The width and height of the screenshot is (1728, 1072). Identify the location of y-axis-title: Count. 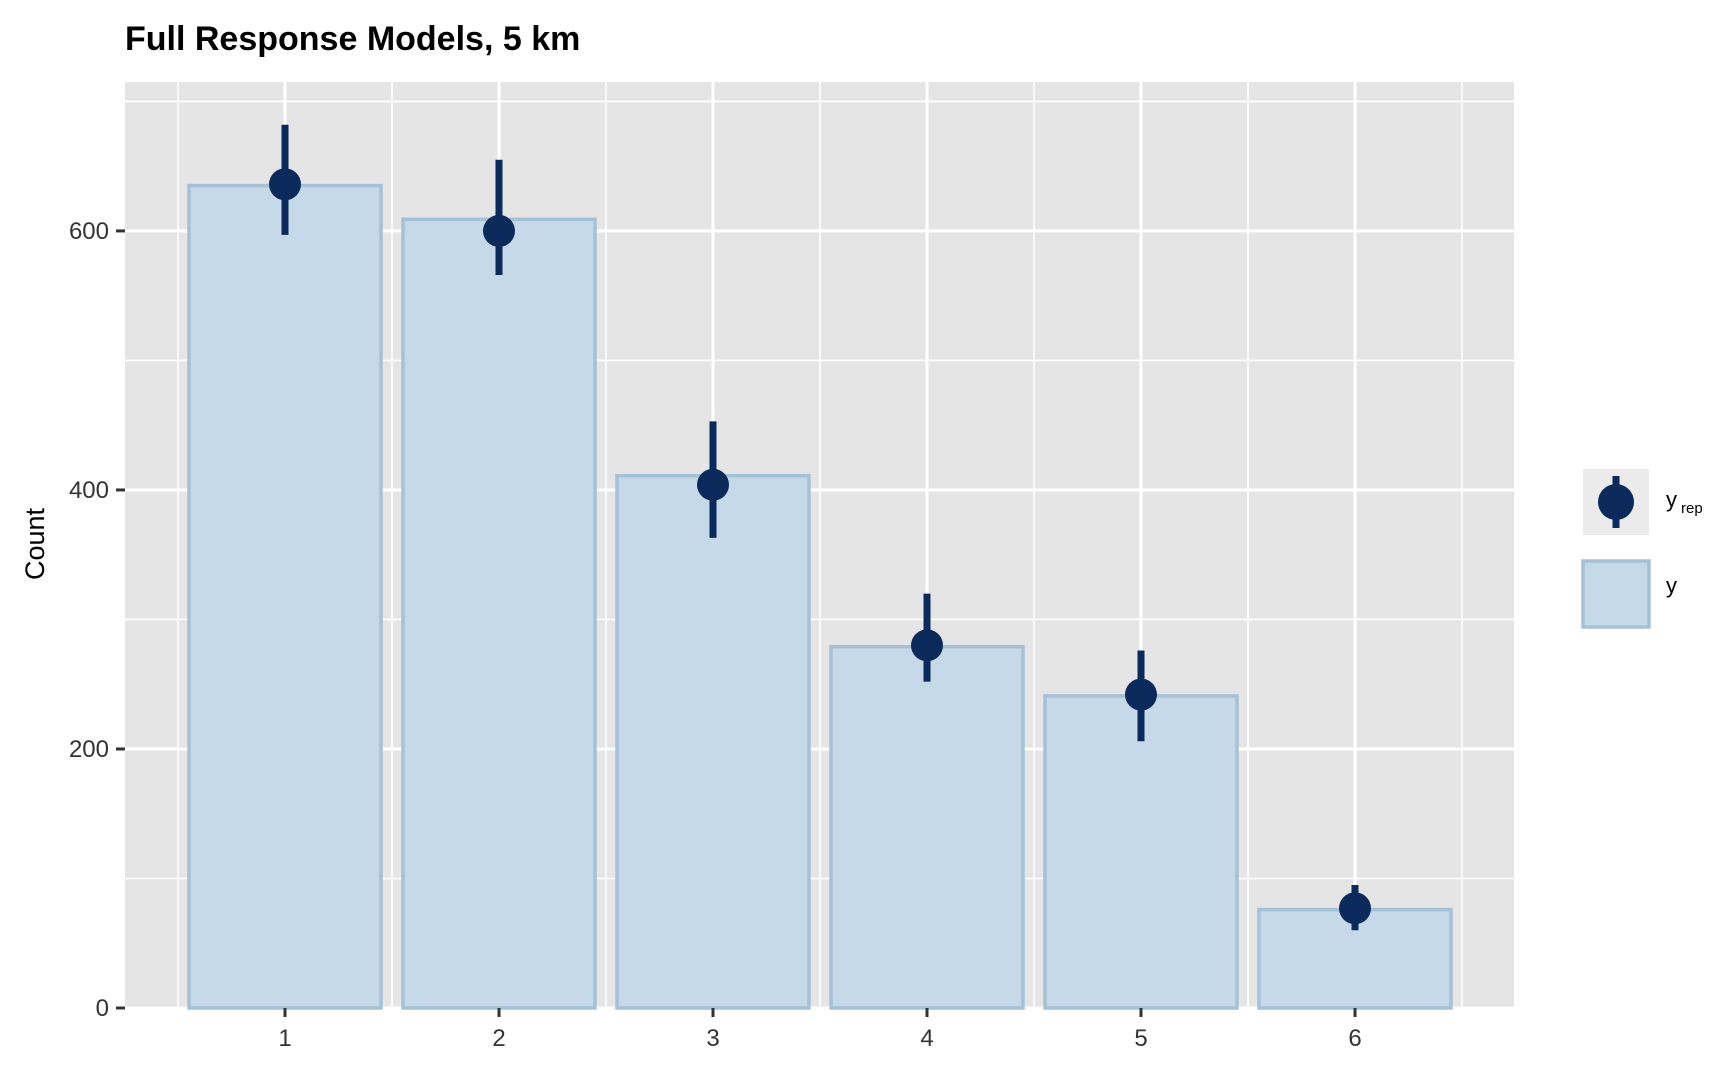
(35, 543).